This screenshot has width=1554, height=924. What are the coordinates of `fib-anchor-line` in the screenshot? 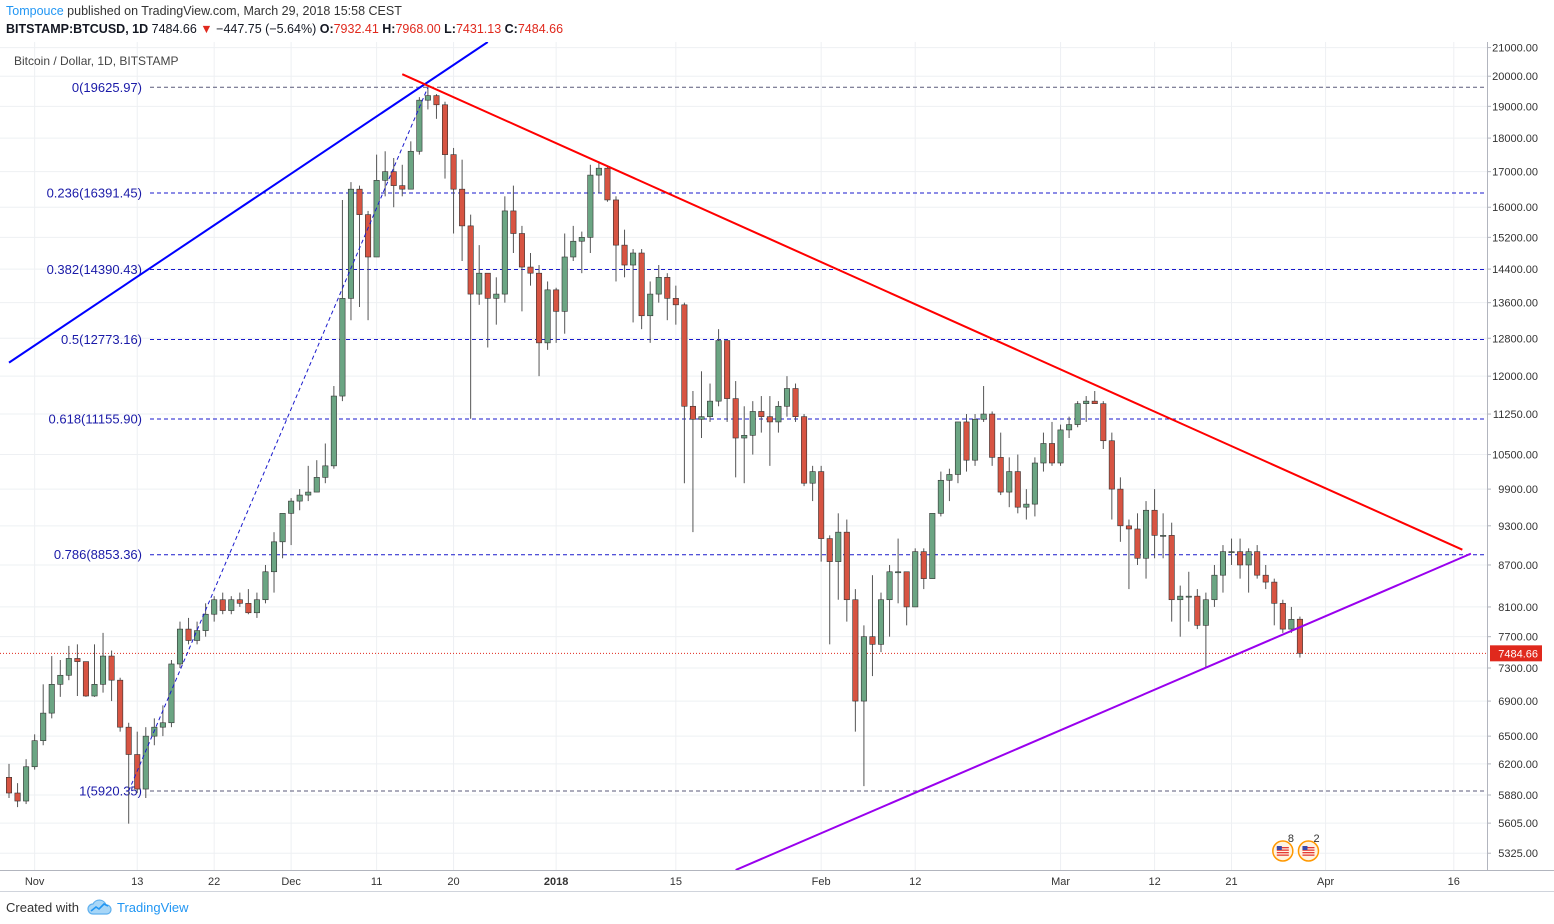 It's located at (278, 439).